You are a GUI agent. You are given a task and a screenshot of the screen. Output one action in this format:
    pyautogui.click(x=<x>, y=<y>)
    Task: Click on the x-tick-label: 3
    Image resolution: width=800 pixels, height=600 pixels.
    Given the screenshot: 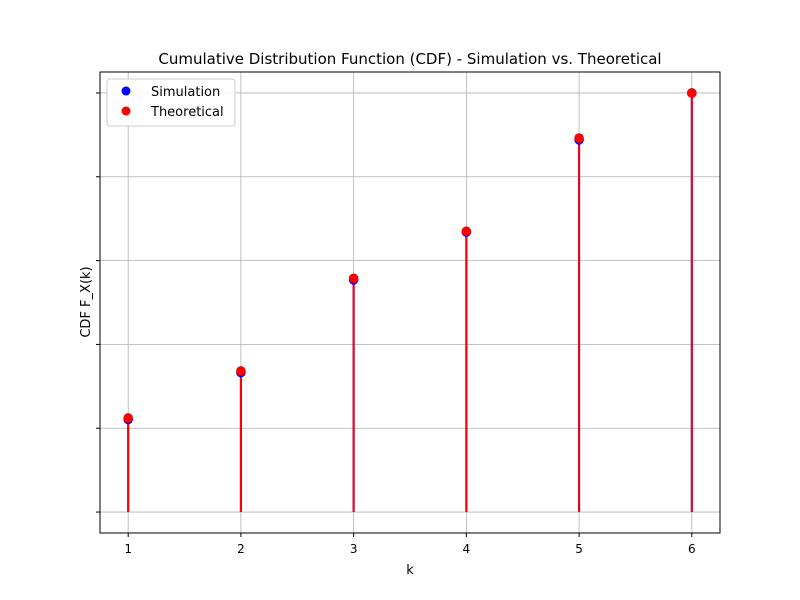 What is the action you would take?
    pyautogui.click(x=354, y=549)
    